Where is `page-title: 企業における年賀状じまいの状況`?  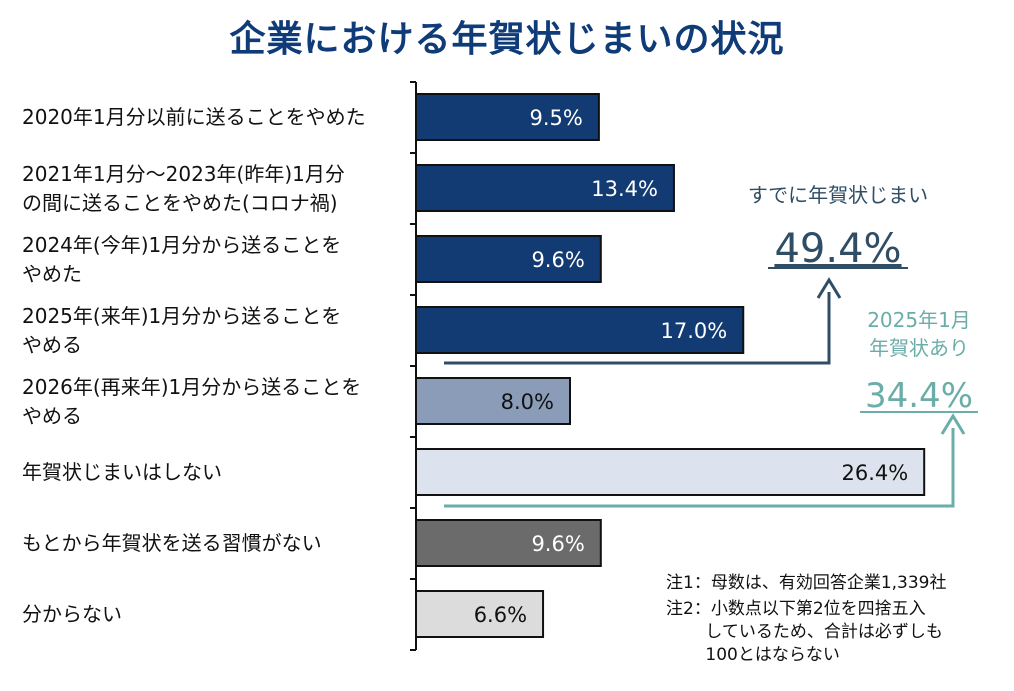
page-title: 企業における年賀状じまいの状況 is located at coordinates (507, 39).